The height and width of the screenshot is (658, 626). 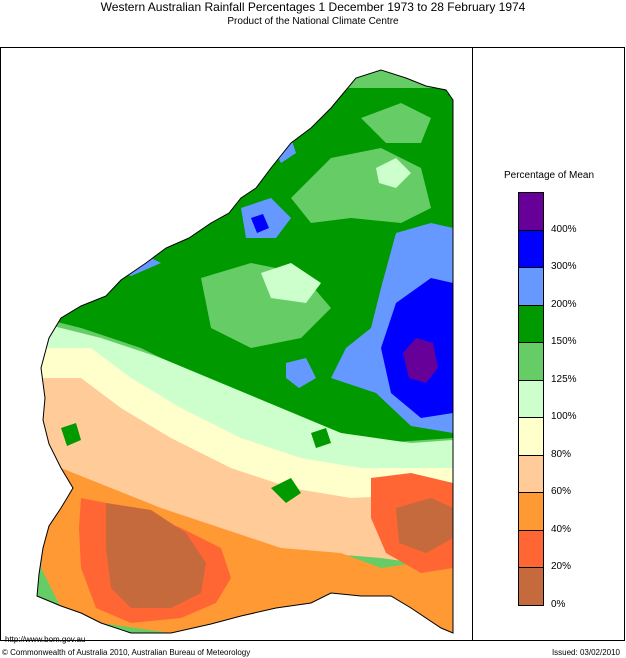 What do you see at coordinates (396, 123) in the screenshot?
I see `zone-125-150-kimberley` at bounding box center [396, 123].